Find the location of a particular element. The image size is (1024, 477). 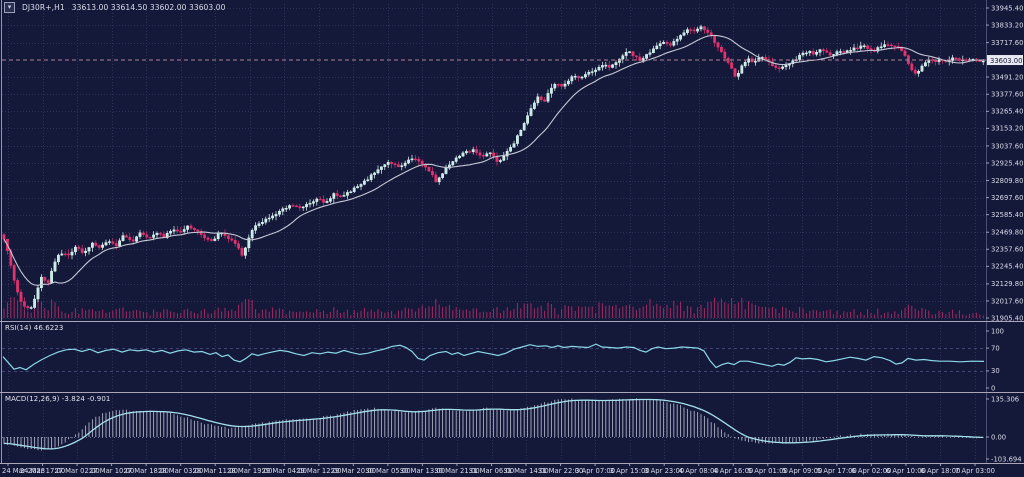

volume-bars is located at coordinates (493, 307).